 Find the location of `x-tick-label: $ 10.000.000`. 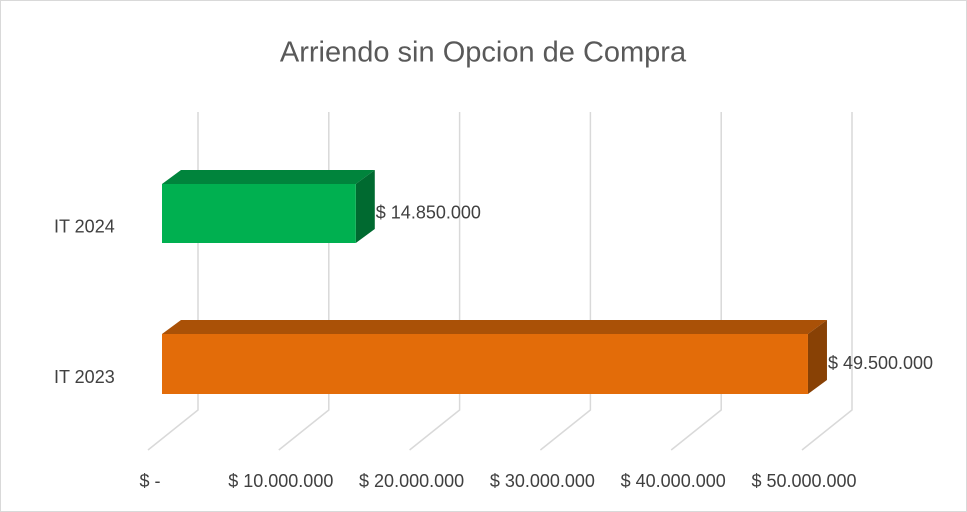

x-tick-label: $ 10.000.000 is located at coordinates (280, 481).